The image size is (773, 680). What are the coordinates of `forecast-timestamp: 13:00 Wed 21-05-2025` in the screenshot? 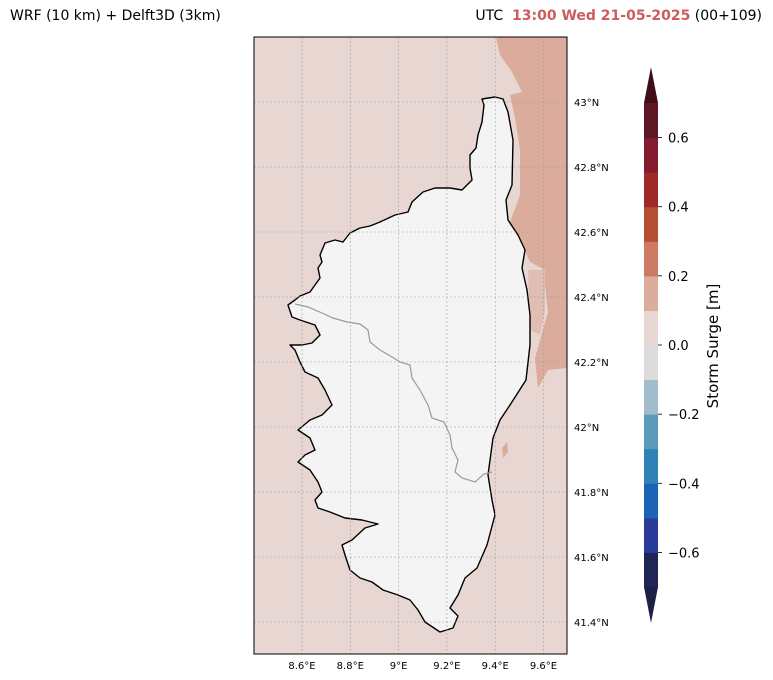 It's located at (601, 16).